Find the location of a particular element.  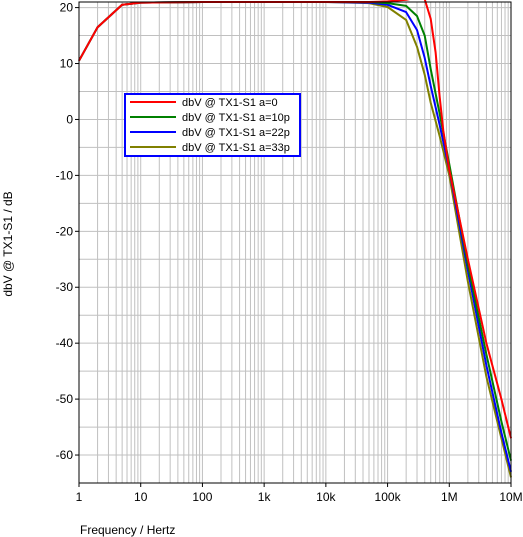

y-tick-label: 10 is located at coordinates (67, 64).